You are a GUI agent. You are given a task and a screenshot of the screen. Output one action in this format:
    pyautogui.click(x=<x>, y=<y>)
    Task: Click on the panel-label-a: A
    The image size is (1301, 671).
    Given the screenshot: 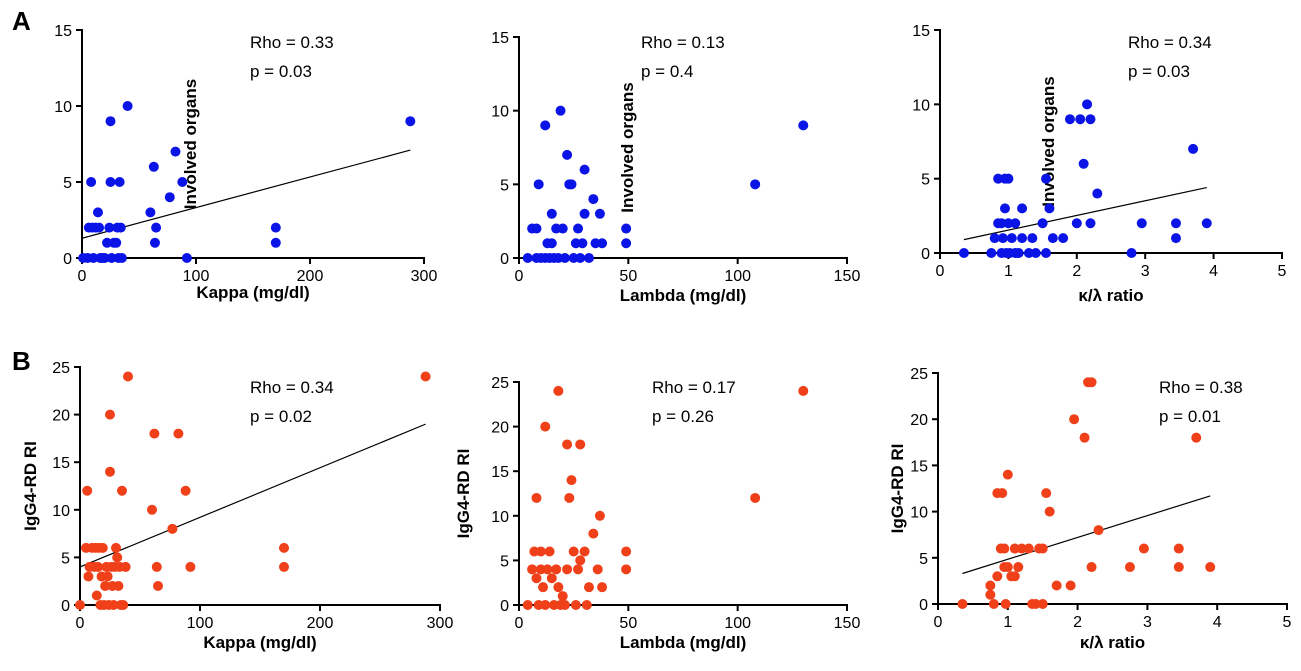 What is the action you would take?
    pyautogui.click(x=21, y=21)
    